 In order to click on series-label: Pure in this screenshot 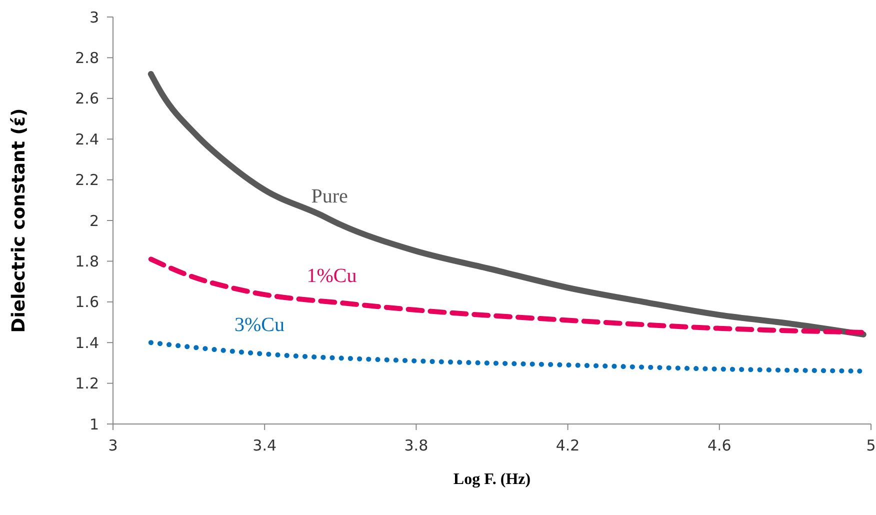, I will do `click(329, 196)`.